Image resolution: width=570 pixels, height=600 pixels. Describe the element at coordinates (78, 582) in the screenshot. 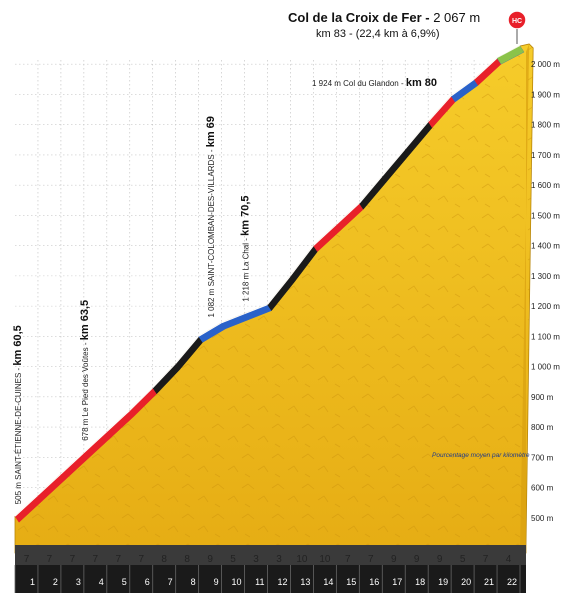

I see `km-label: 3` at that location.